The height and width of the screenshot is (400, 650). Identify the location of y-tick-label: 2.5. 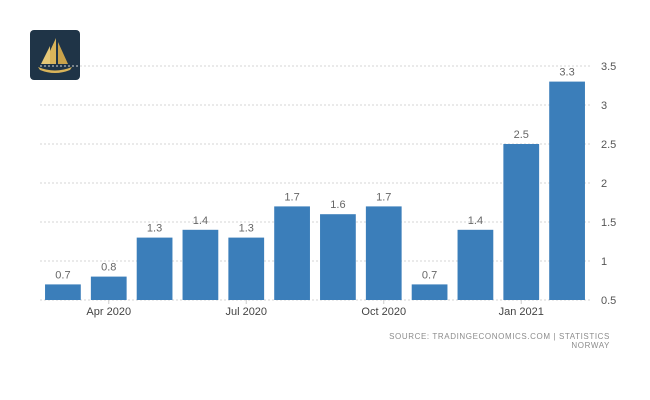
(608, 145).